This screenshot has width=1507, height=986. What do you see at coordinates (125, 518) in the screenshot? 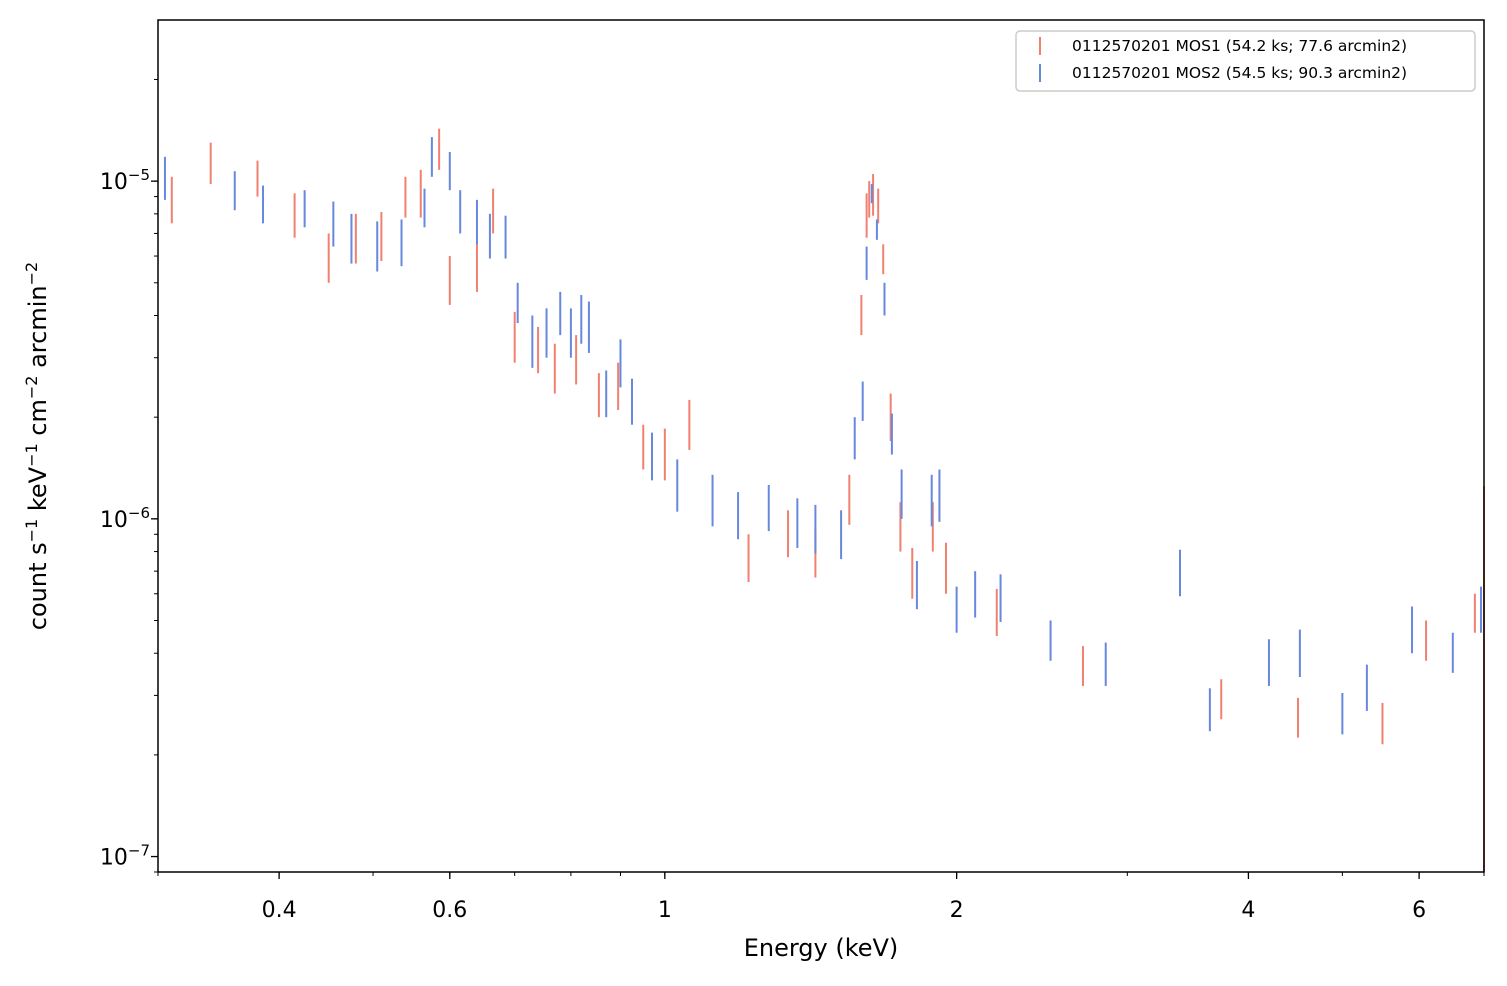
I see `y-tick-label: 10⁻⁶` at bounding box center [125, 518].